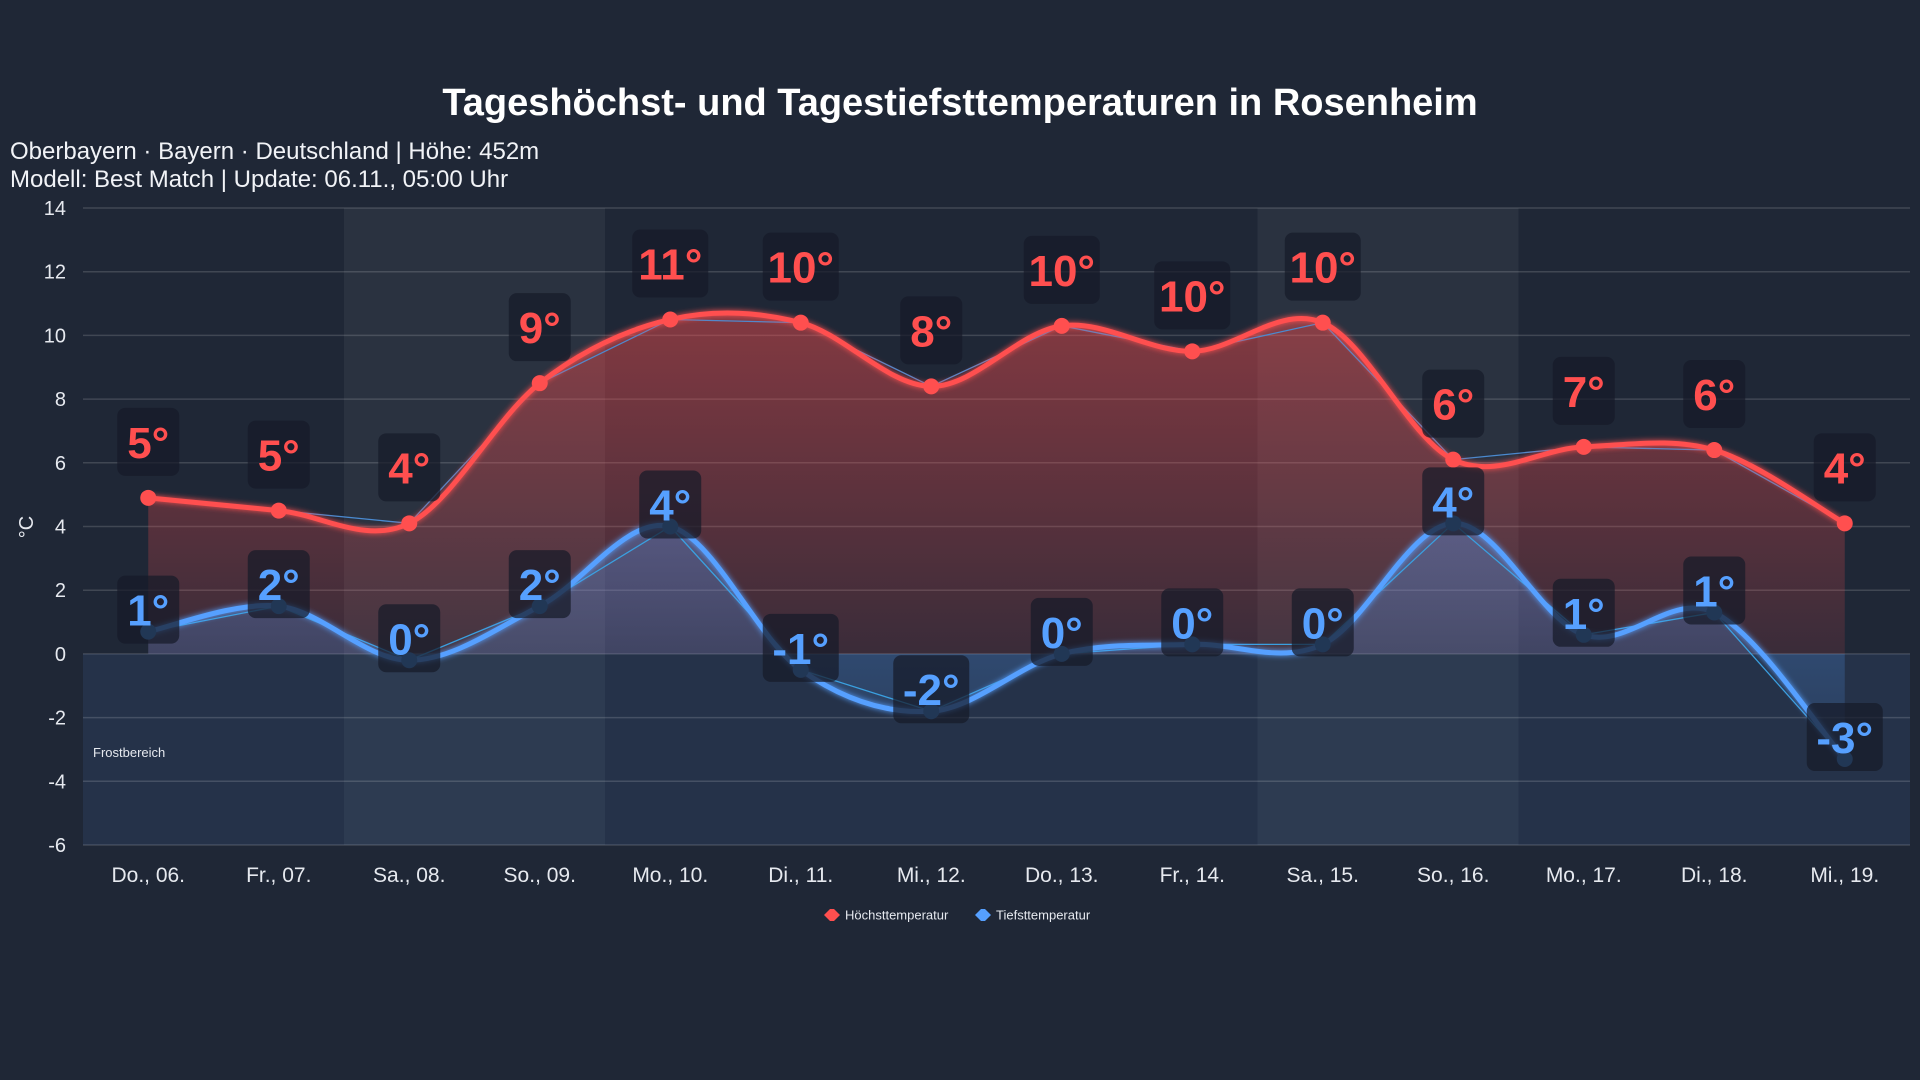 Image resolution: width=1920 pixels, height=1080 pixels. I want to click on y-tick-label: -2, so click(57, 719).